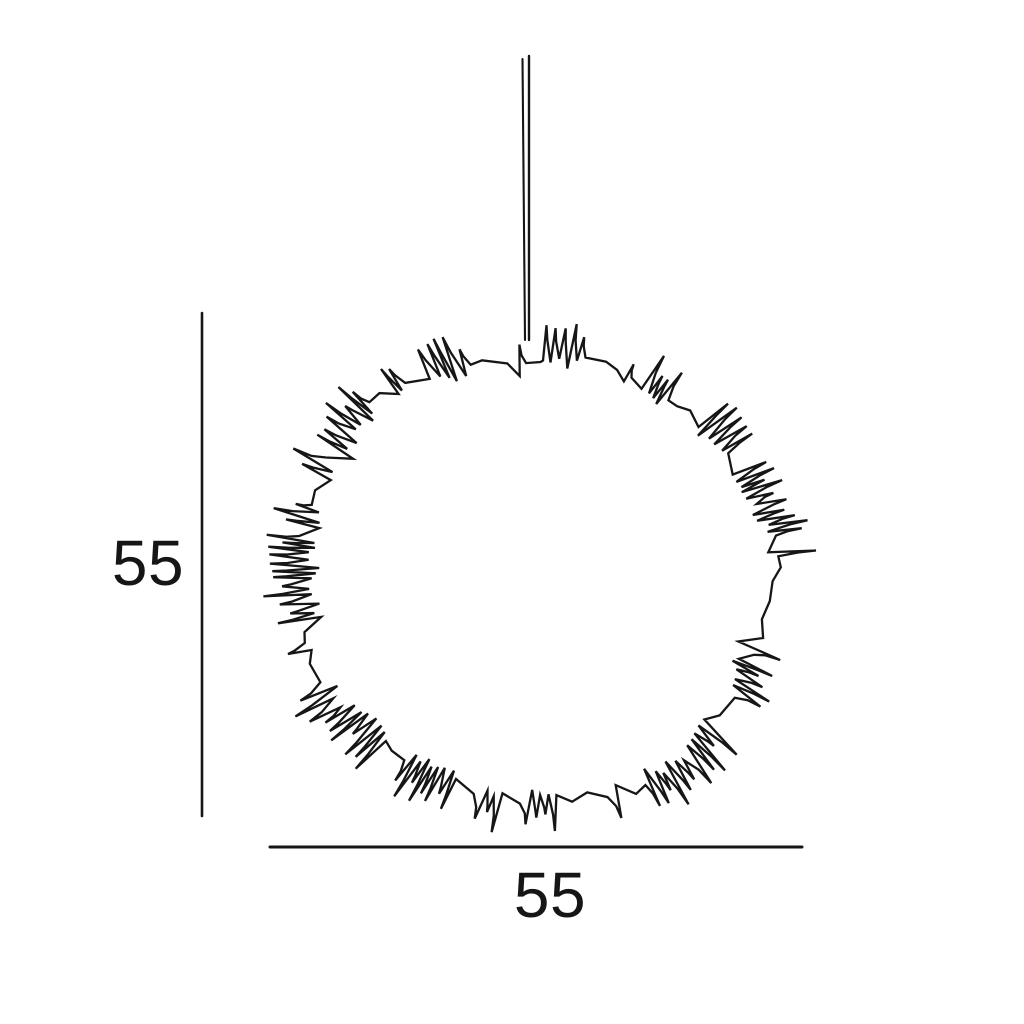 The width and height of the screenshot is (1024, 1024). Describe the element at coordinates (148, 563) in the screenshot. I see `height-dimension-label: 55` at that location.